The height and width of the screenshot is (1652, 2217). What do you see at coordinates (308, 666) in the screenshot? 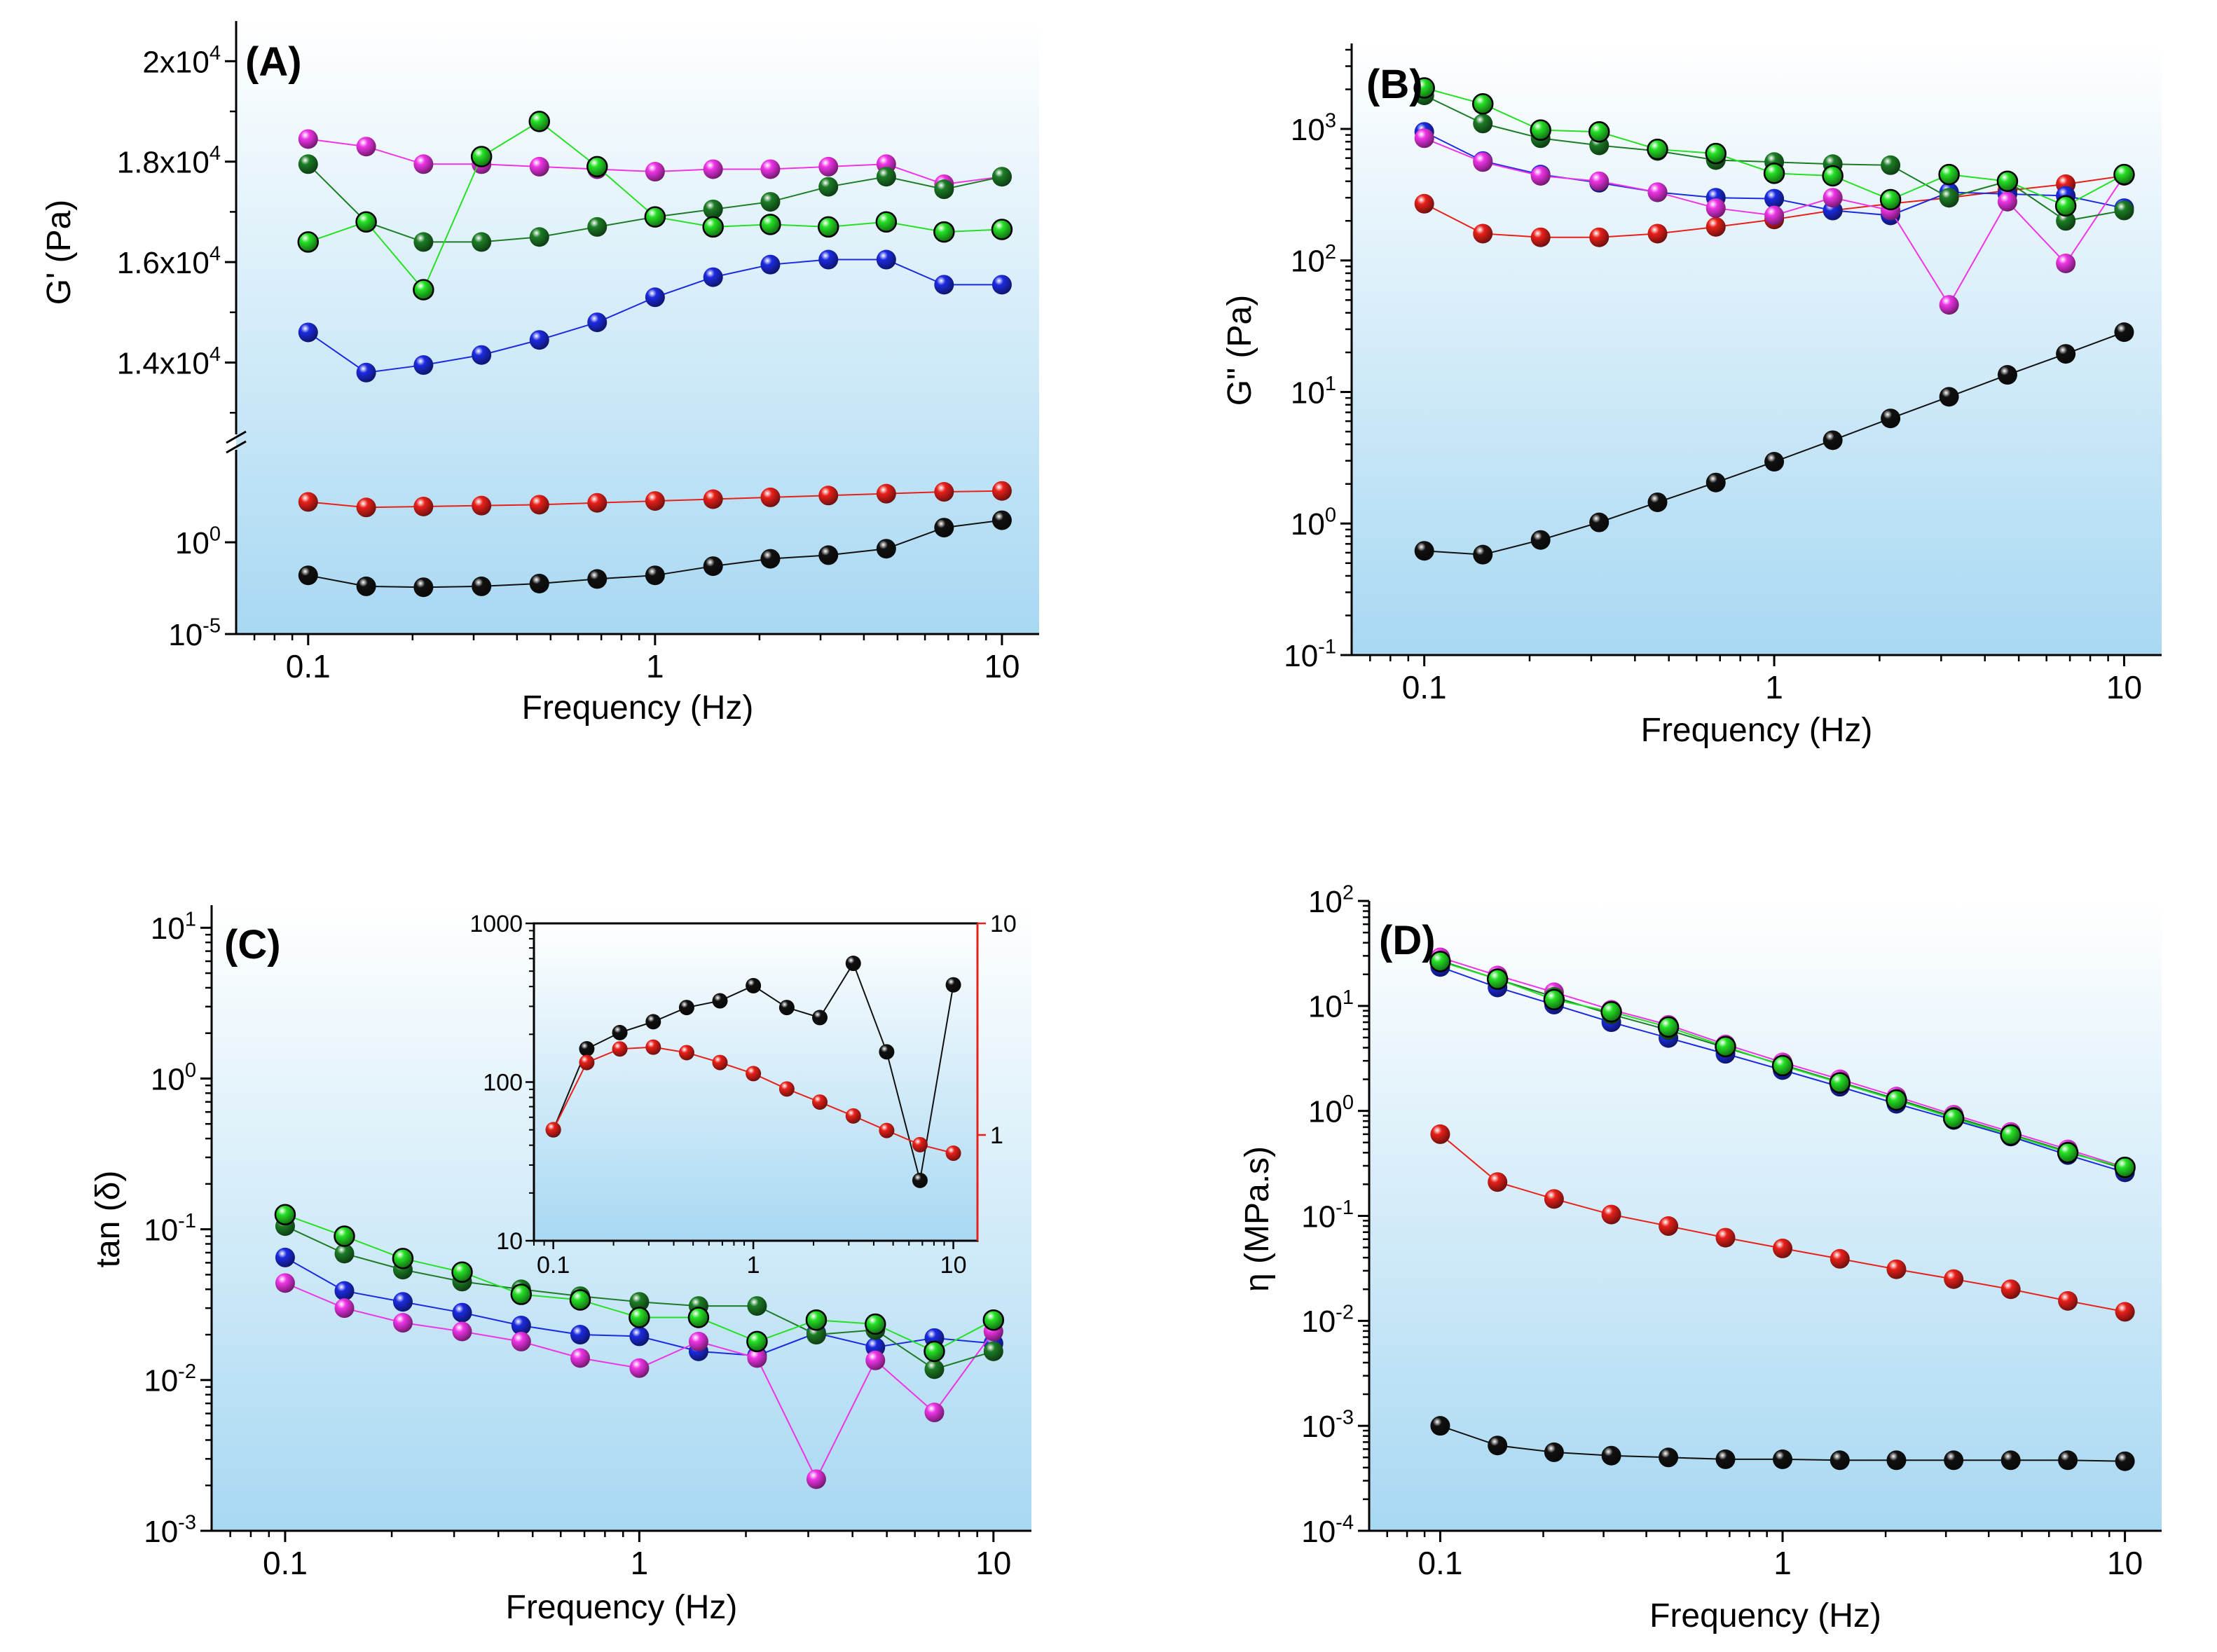
I see `x-tick-label: 0.1` at bounding box center [308, 666].